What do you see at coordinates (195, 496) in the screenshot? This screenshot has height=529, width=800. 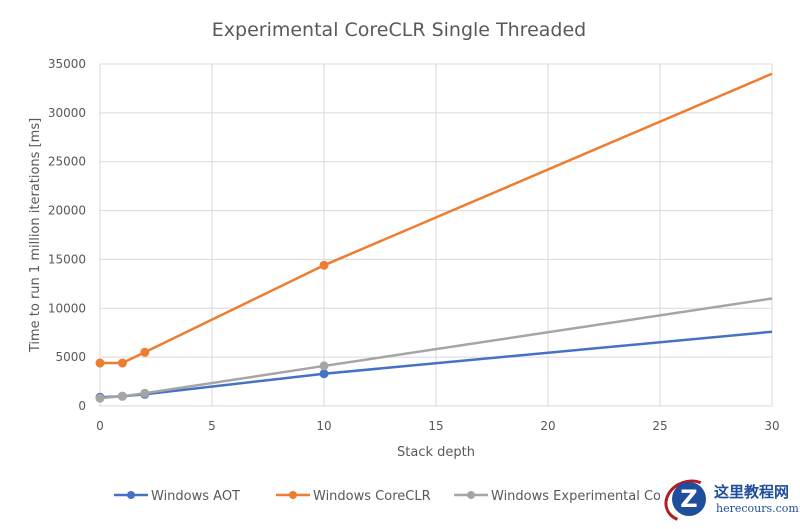 I see `legend-label: Windows AOT` at bounding box center [195, 496].